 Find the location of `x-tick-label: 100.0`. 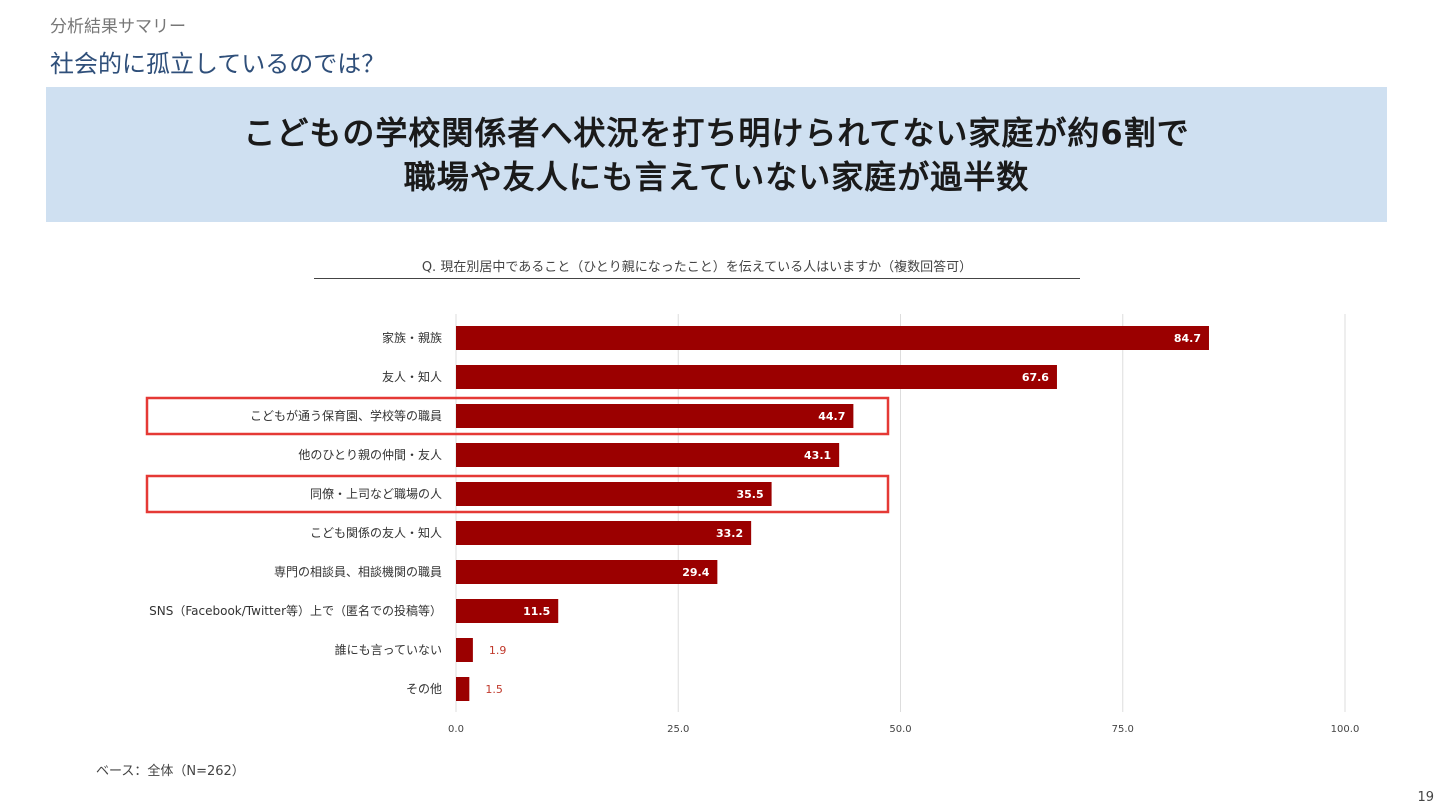

x-tick-label: 100.0 is located at coordinates (1345, 729).